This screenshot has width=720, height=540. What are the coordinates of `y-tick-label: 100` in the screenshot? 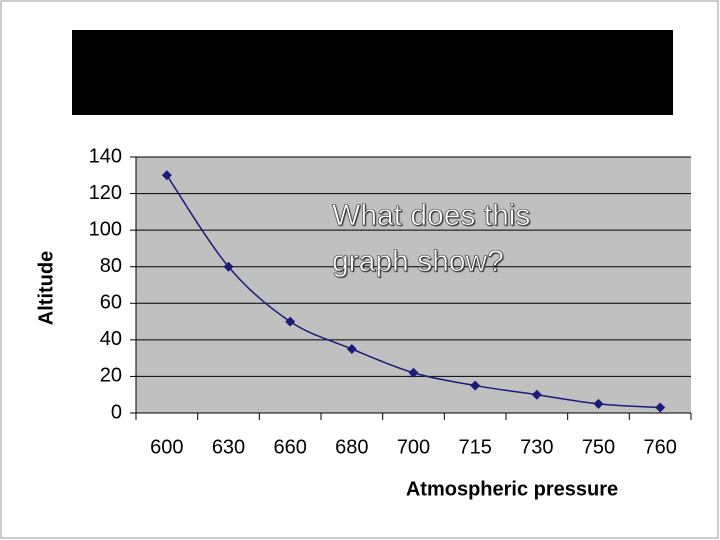 It's located at (105, 229).